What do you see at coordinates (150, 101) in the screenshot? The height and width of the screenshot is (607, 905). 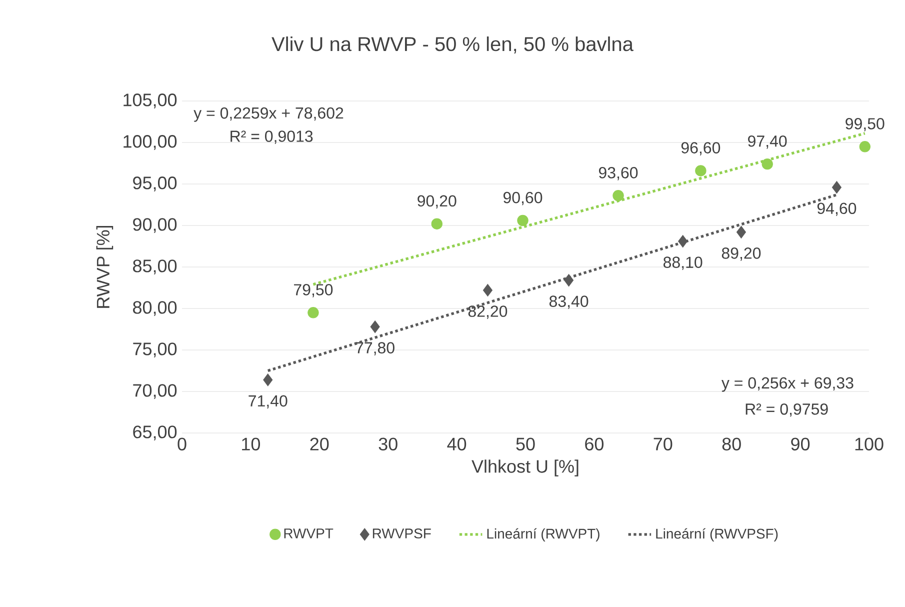 I see `y-tick-label: 105,00` at bounding box center [150, 101].